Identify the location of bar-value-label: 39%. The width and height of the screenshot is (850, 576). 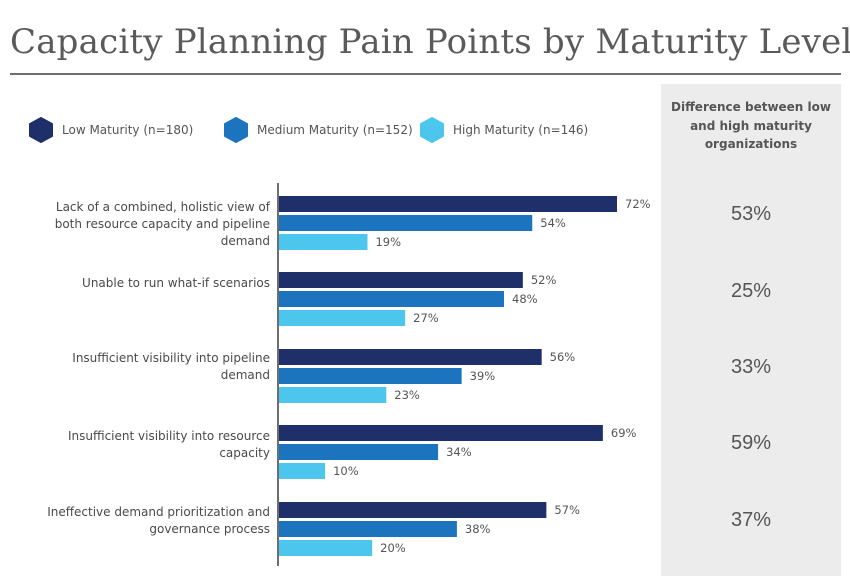
(483, 376).